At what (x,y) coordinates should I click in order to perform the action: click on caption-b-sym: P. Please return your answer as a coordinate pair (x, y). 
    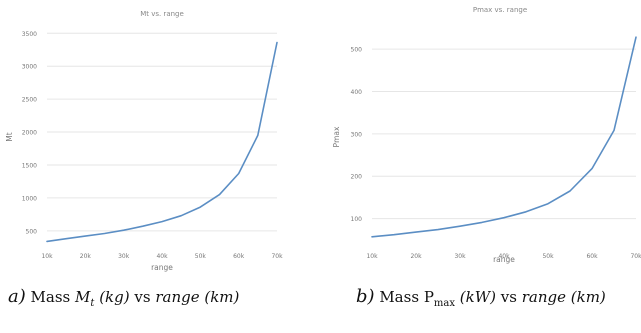
    Looking at the image, I should click on (428, 297).